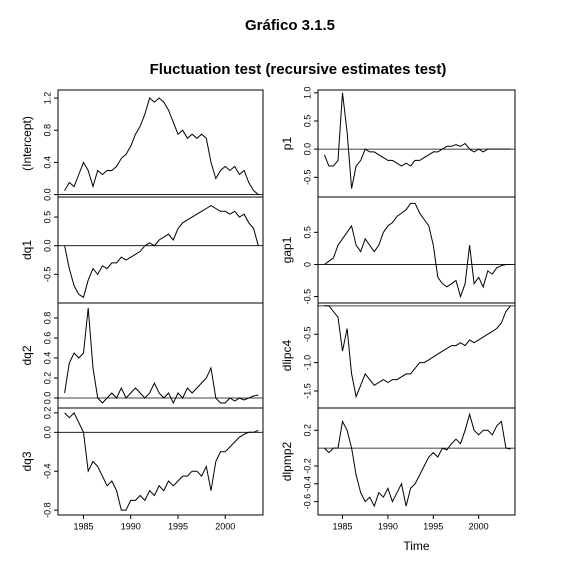  Describe the element at coordinates (287, 249) in the screenshot. I see `y-axis-label: gap1` at that location.